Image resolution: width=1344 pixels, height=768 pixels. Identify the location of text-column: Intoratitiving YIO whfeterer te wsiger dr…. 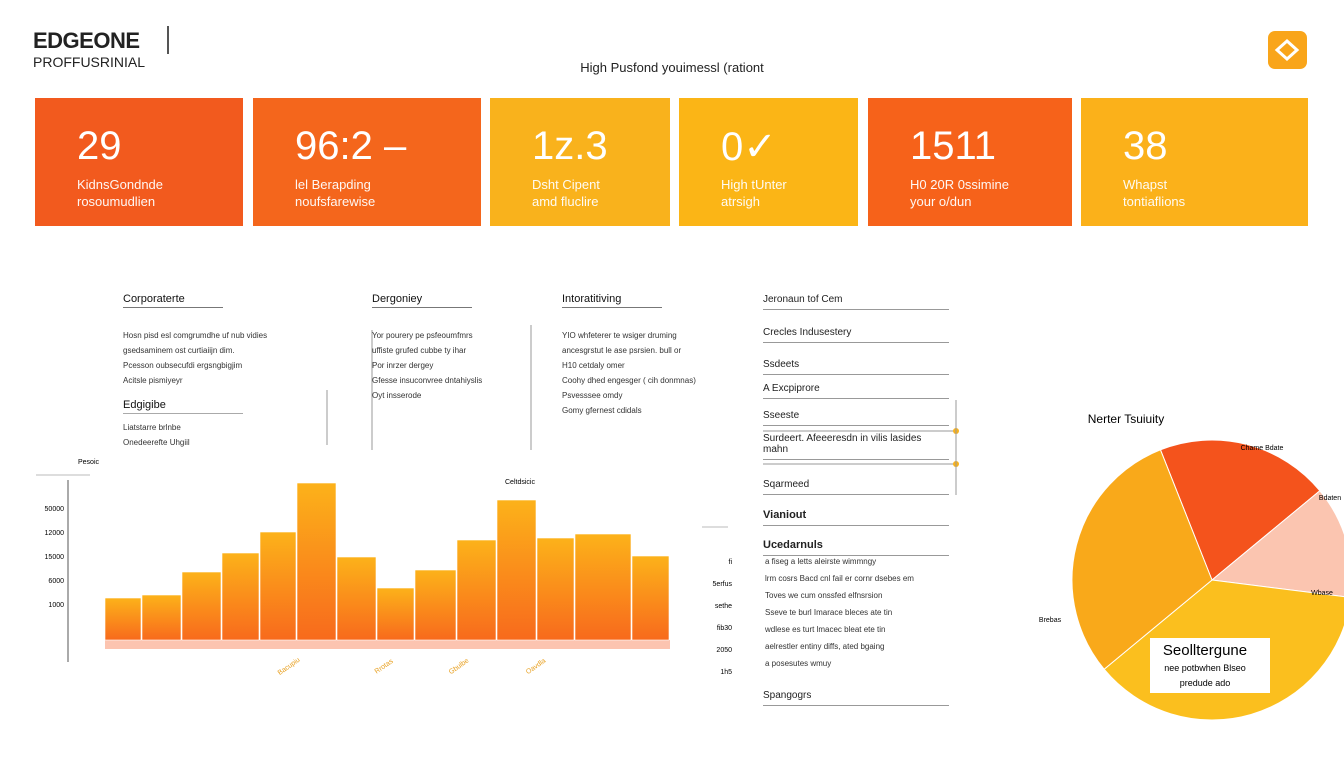
(652, 357).